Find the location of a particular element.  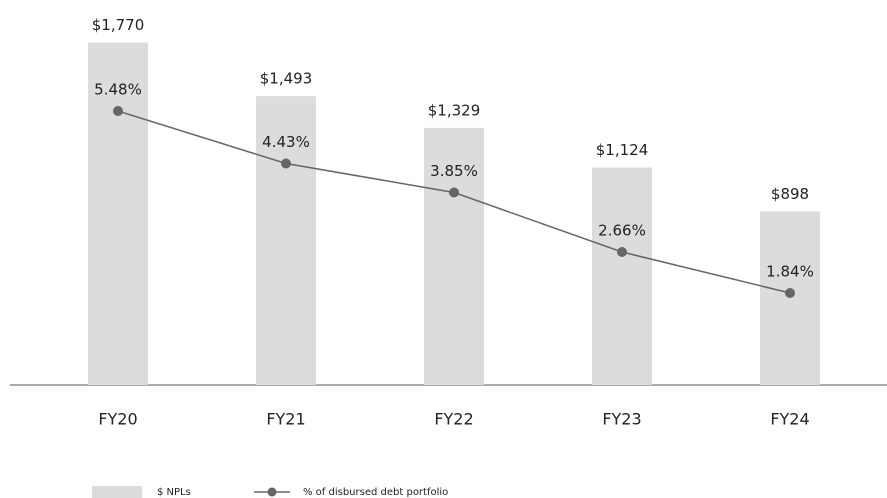

legend-label: % of disbursed debt portfolio is located at coordinates (375, 492).